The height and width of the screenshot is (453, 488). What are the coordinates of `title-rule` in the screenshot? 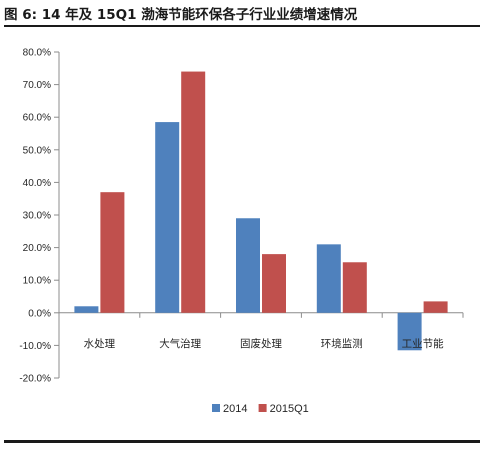 It's located at (242, 26).